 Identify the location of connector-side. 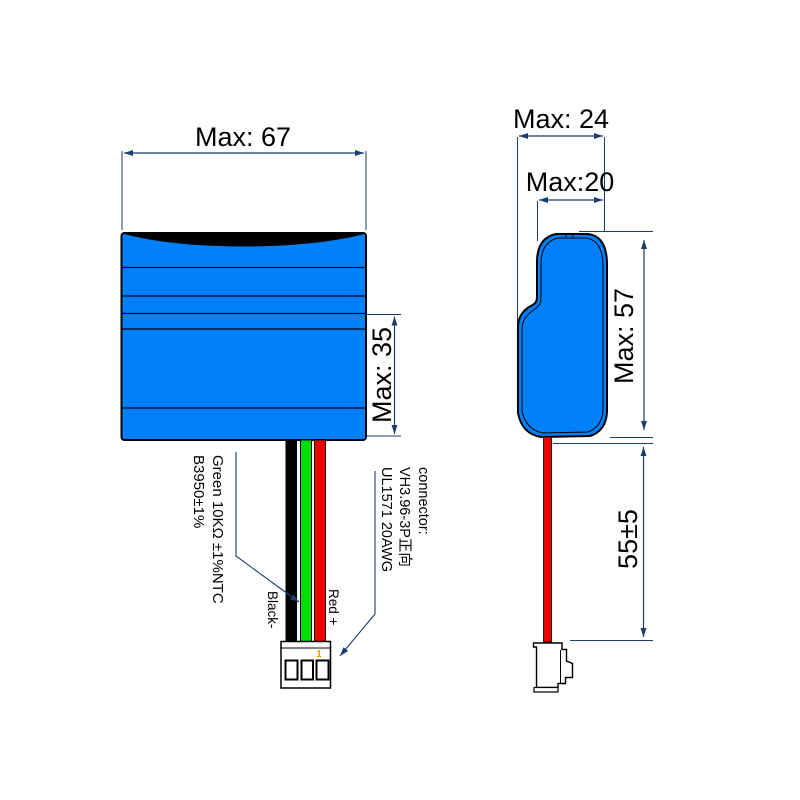
(553, 667).